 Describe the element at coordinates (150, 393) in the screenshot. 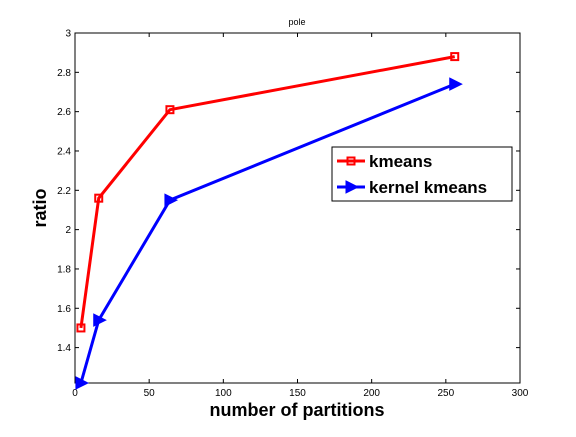

I see `x-tick-label: 50` at that location.